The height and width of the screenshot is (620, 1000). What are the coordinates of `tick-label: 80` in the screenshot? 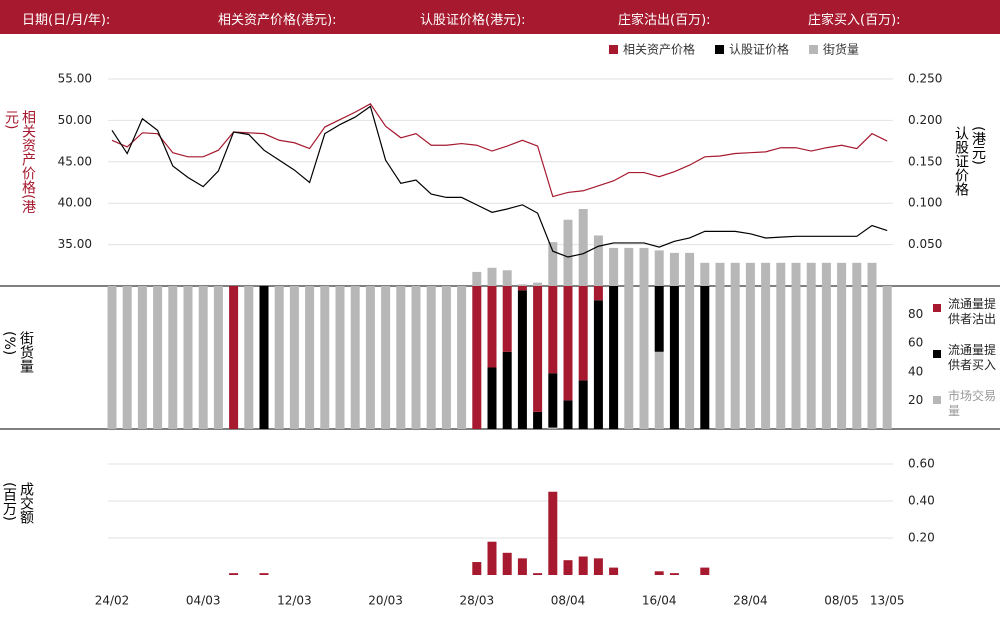 It's located at (915, 314).